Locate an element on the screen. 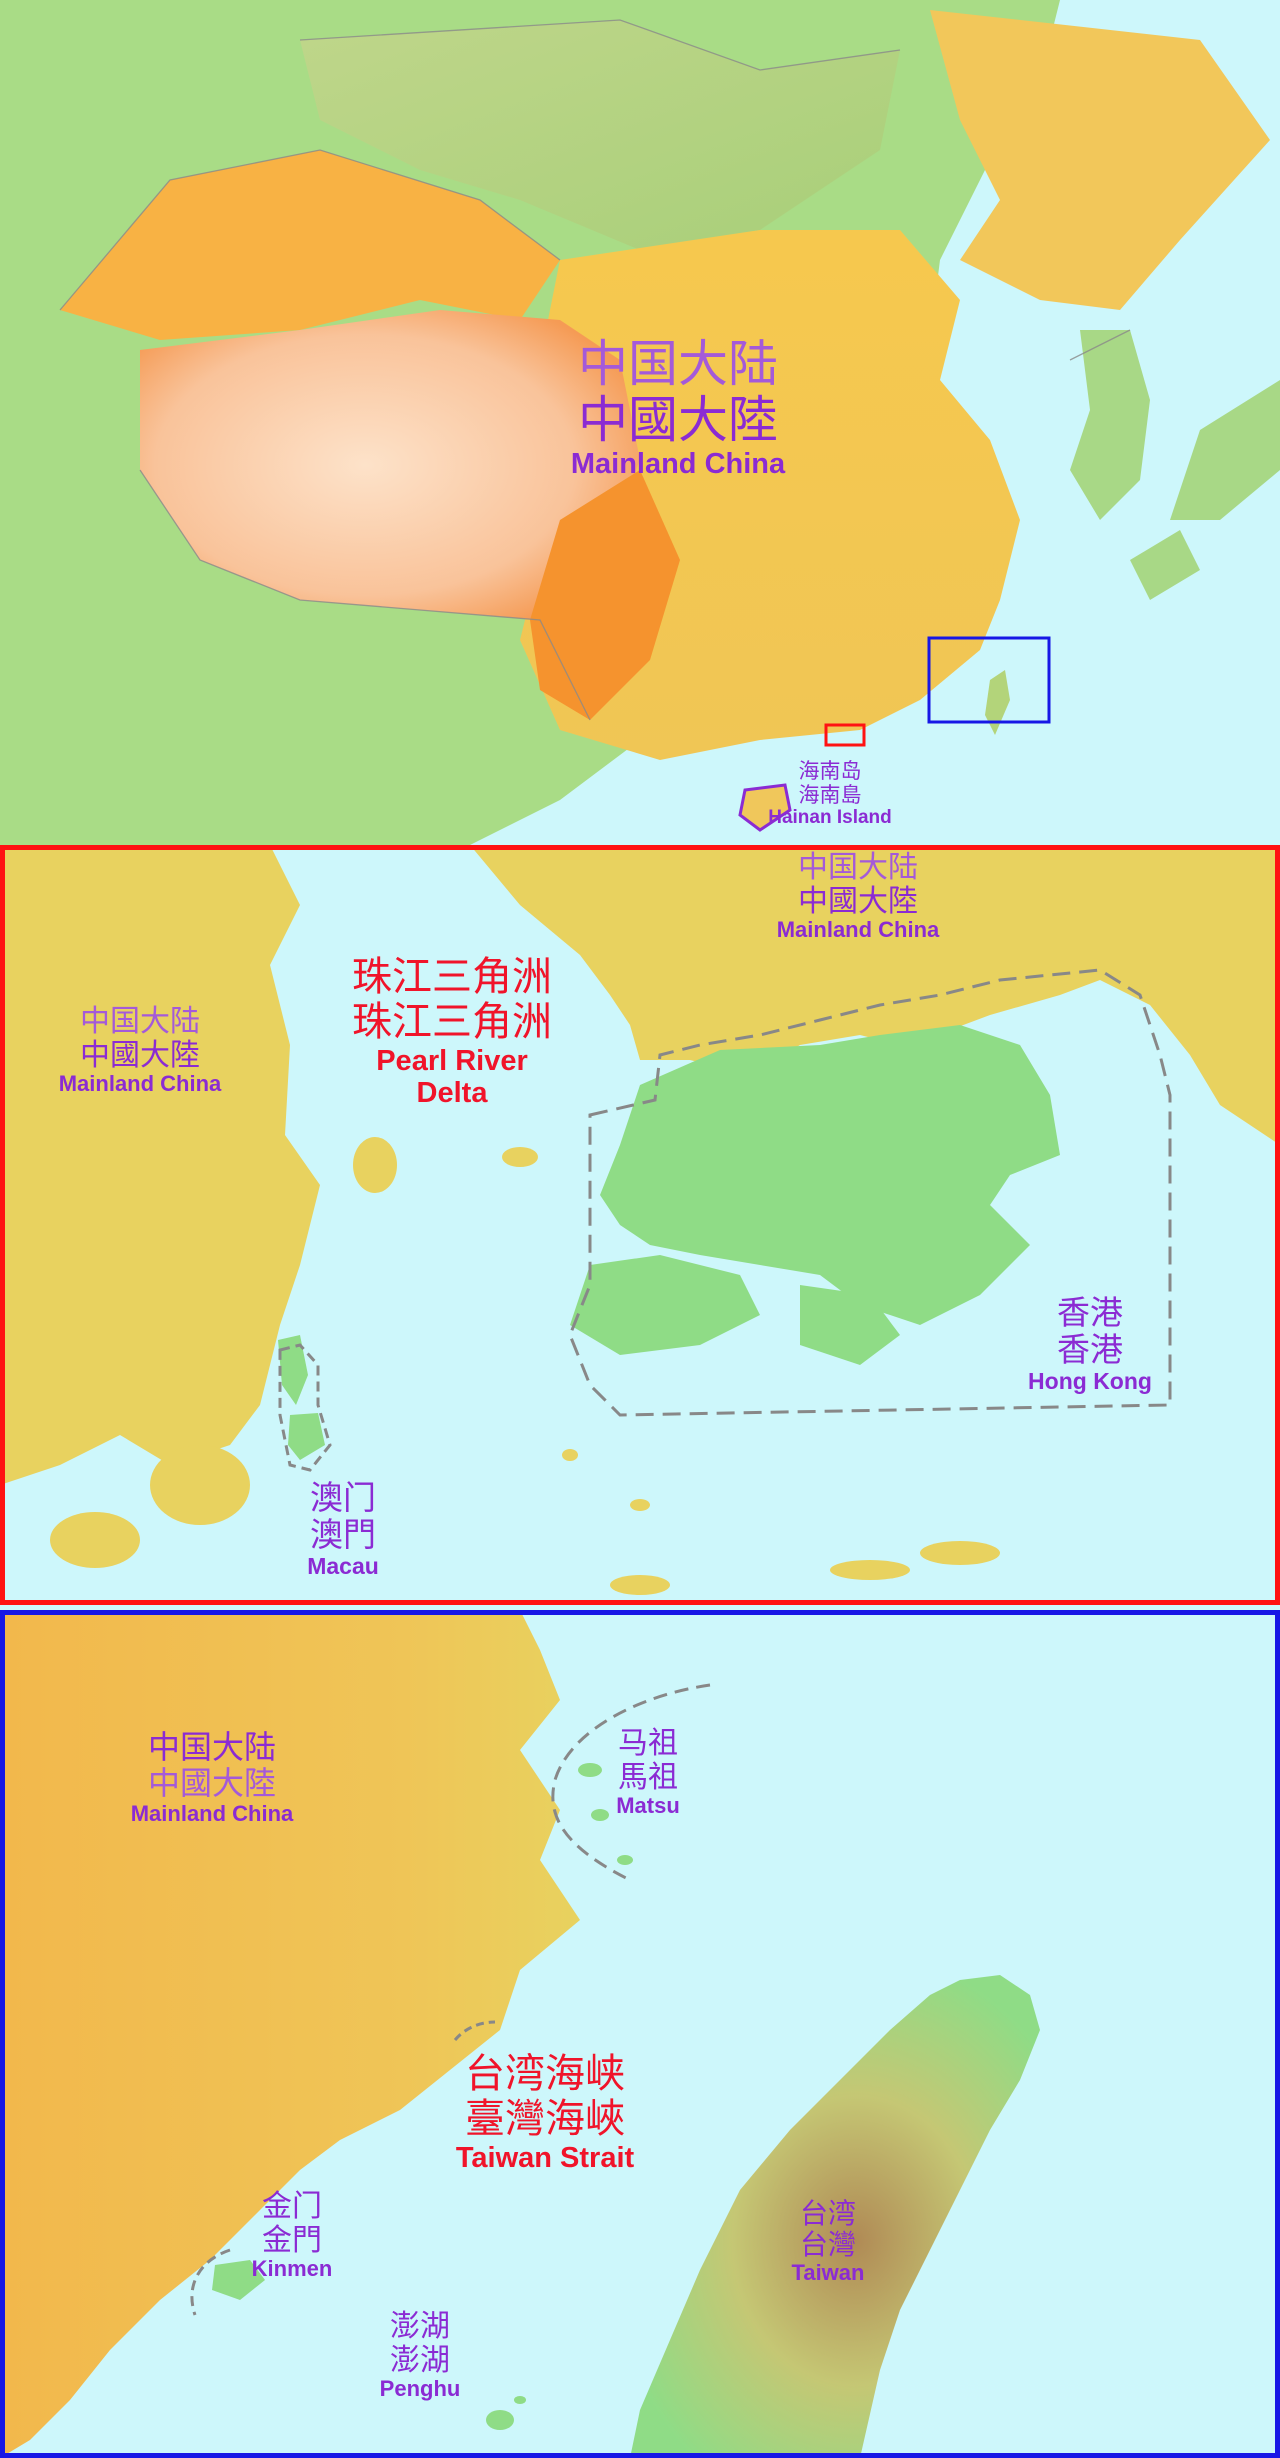 The height and width of the screenshot is (2458, 1280). hainan-traditional: 海南島 is located at coordinates (830, 794).